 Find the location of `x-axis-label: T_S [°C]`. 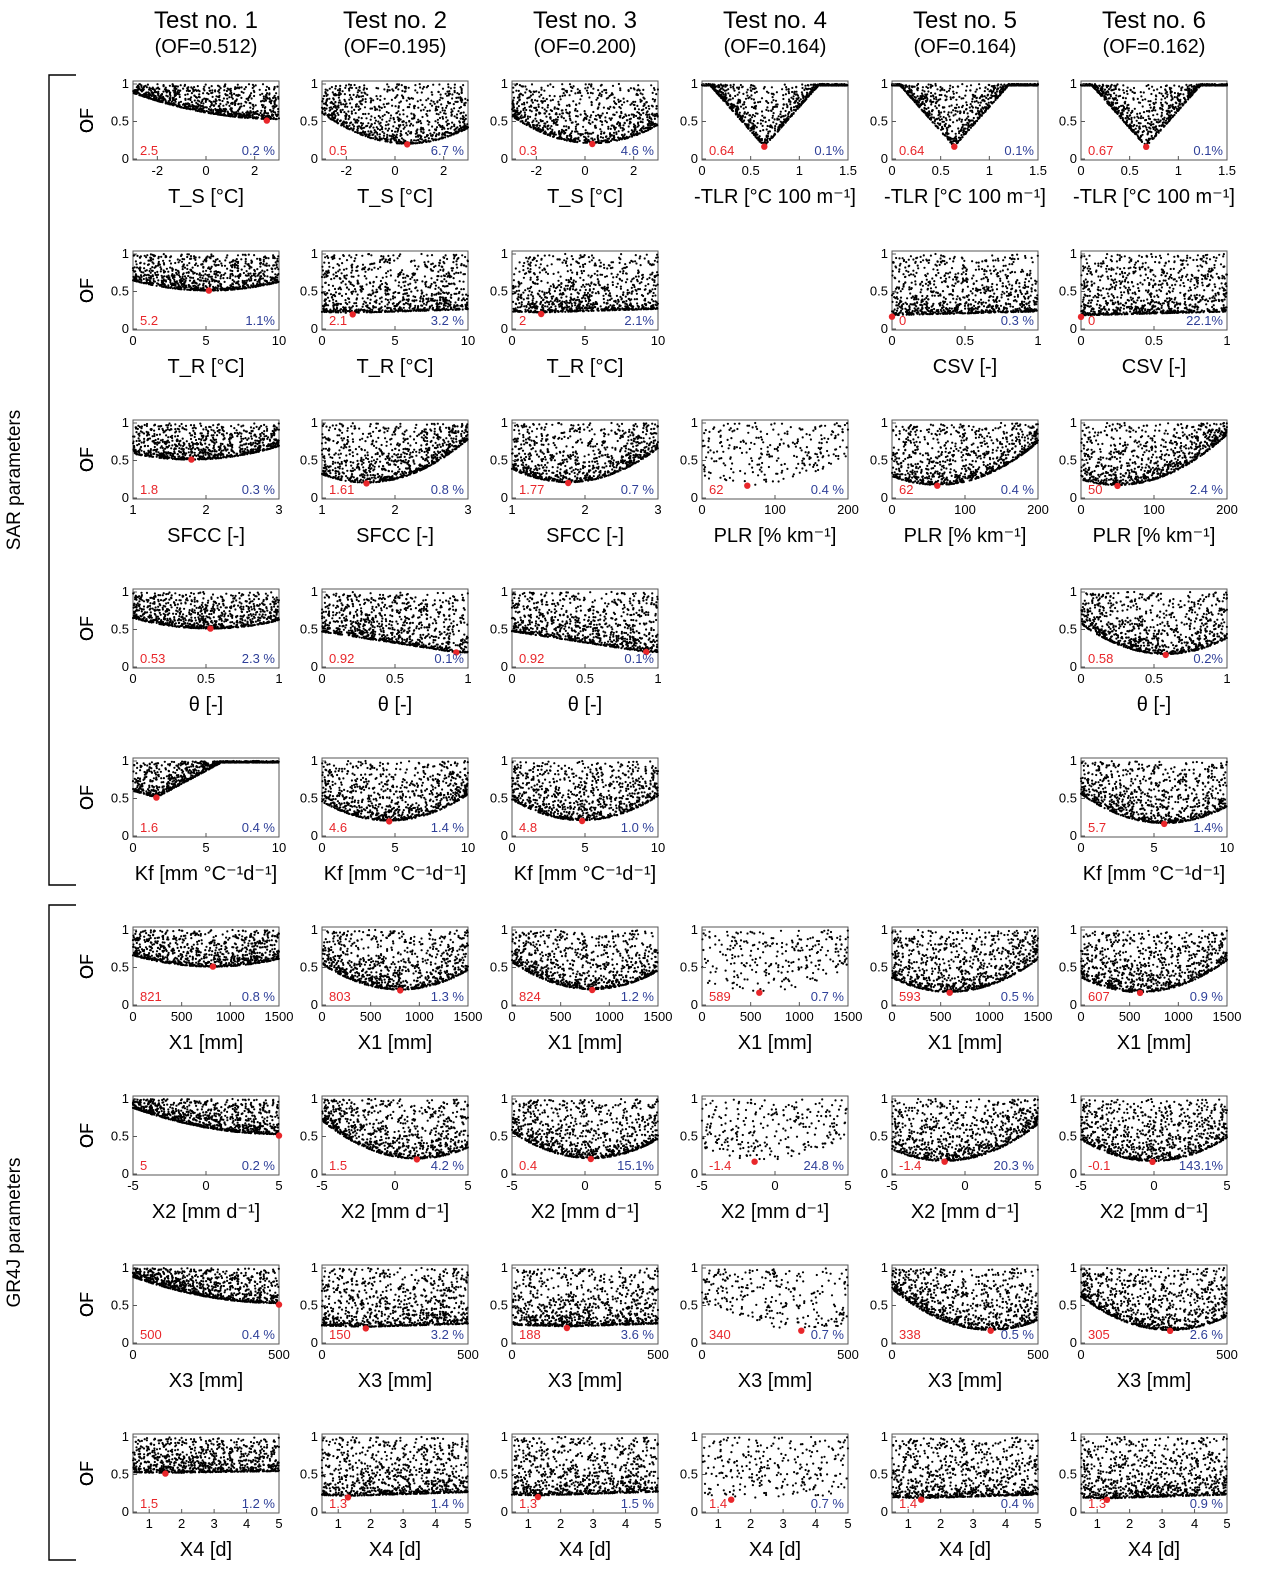

x-axis-label: T_S [°C] is located at coordinates (206, 197).